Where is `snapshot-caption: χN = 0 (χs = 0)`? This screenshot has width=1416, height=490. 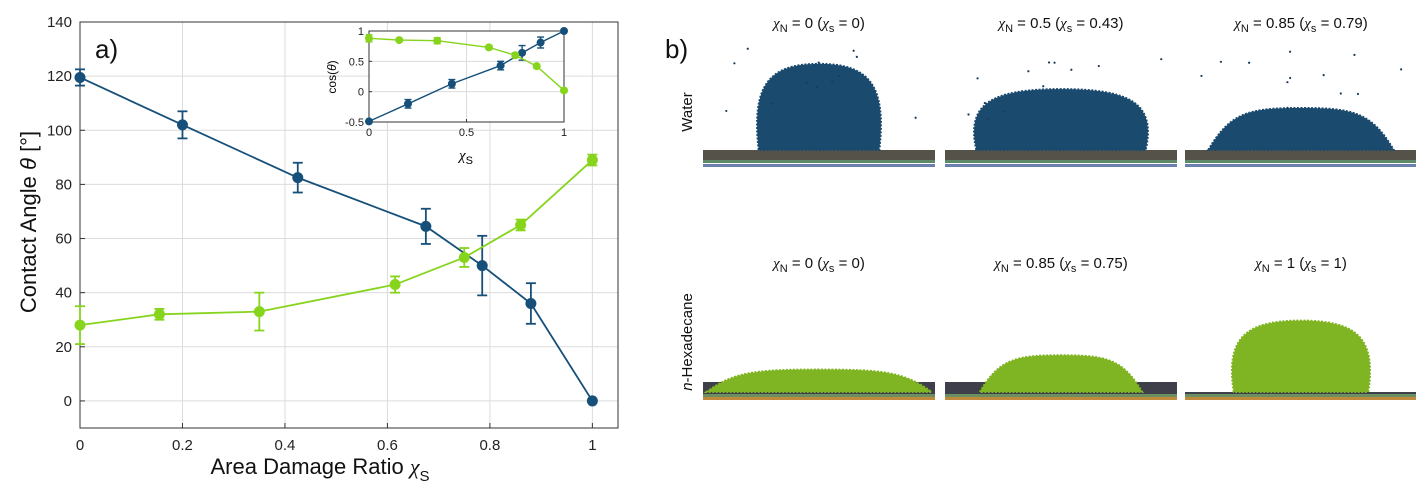
snapshot-caption: χN = 0 (χs = 0) is located at coordinates (818, 265).